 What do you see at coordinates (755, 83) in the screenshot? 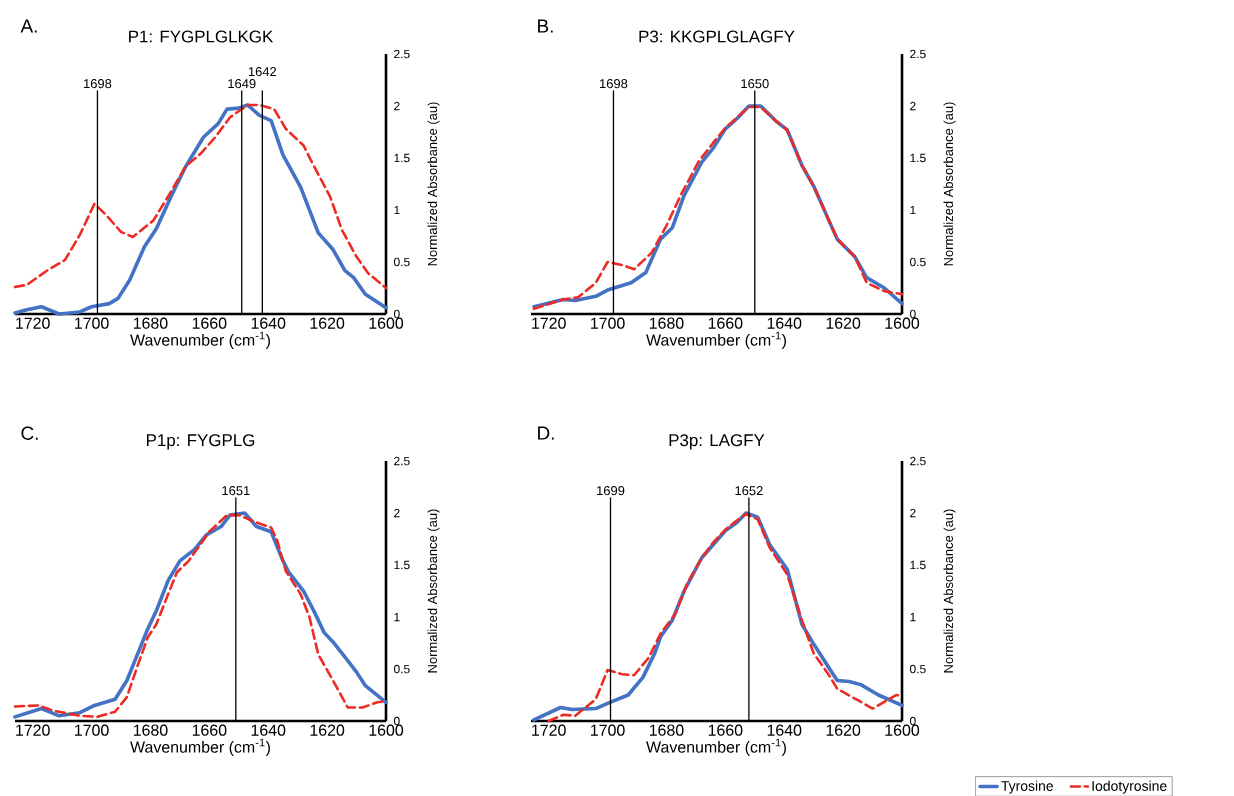
I see `ref-line-label: 1650` at bounding box center [755, 83].